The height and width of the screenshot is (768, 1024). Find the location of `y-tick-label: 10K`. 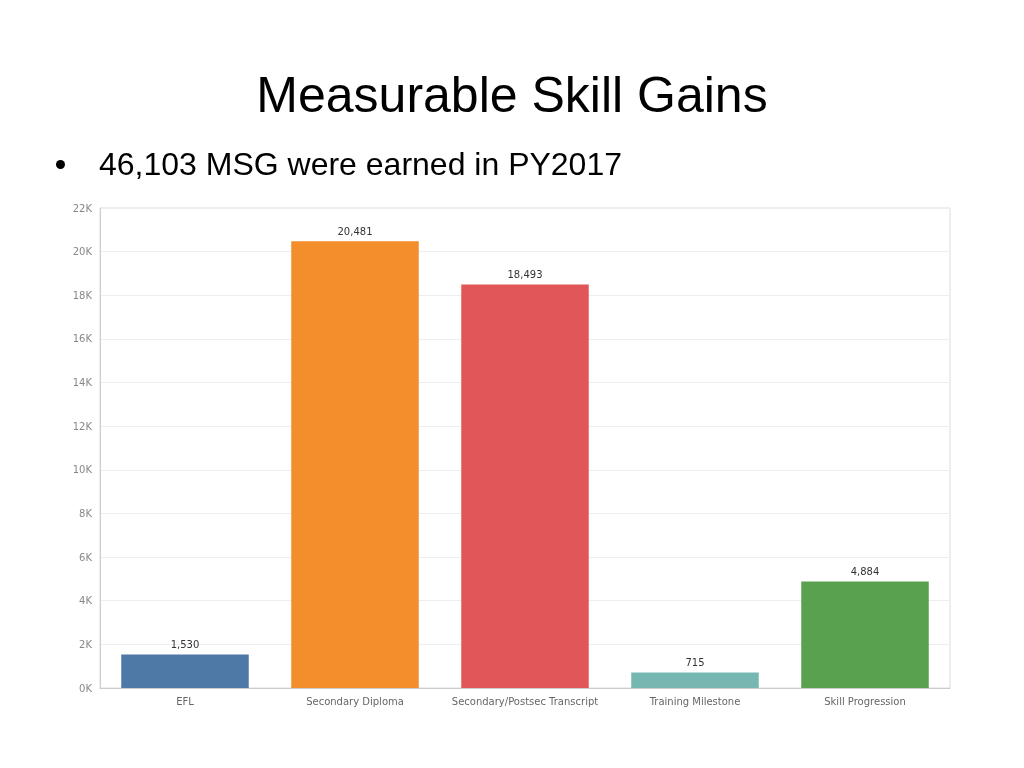

y-tick-label: 10K is located at coordinates (82, 470).